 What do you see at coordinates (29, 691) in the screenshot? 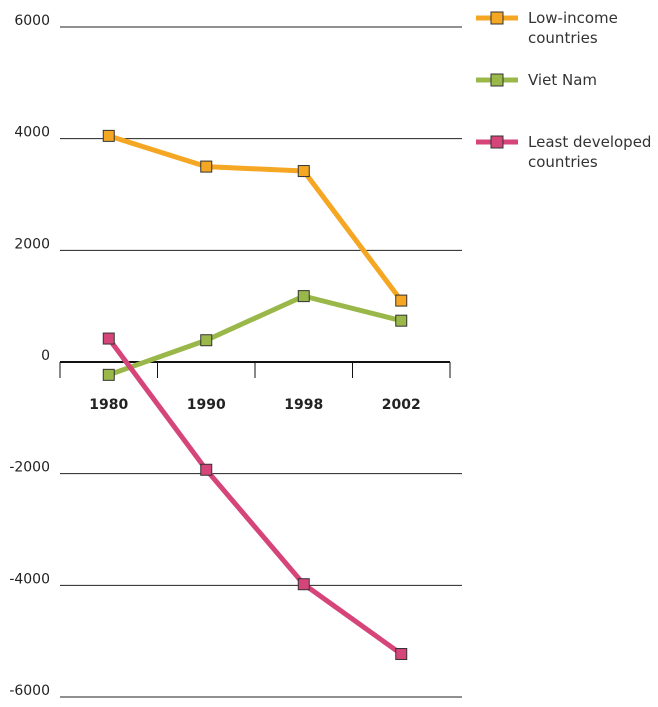
I see `y-tick-label: -6000` at bounding box center [29, 691].